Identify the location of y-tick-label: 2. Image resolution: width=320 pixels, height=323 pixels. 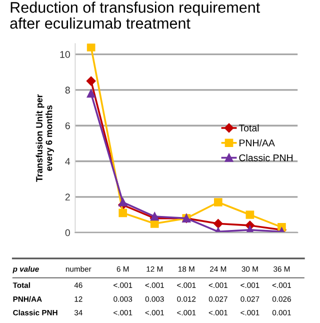
(67, 197).